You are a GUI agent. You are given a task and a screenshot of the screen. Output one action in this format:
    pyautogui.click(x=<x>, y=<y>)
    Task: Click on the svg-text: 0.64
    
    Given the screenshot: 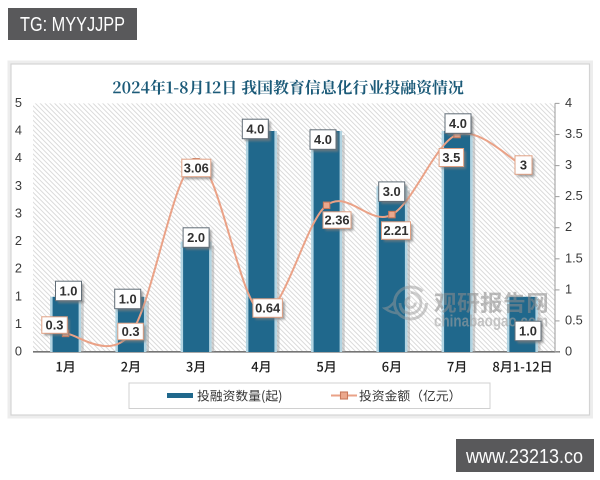 What is the action you would take?
    pyautogui.click(x=268, y=307)
    